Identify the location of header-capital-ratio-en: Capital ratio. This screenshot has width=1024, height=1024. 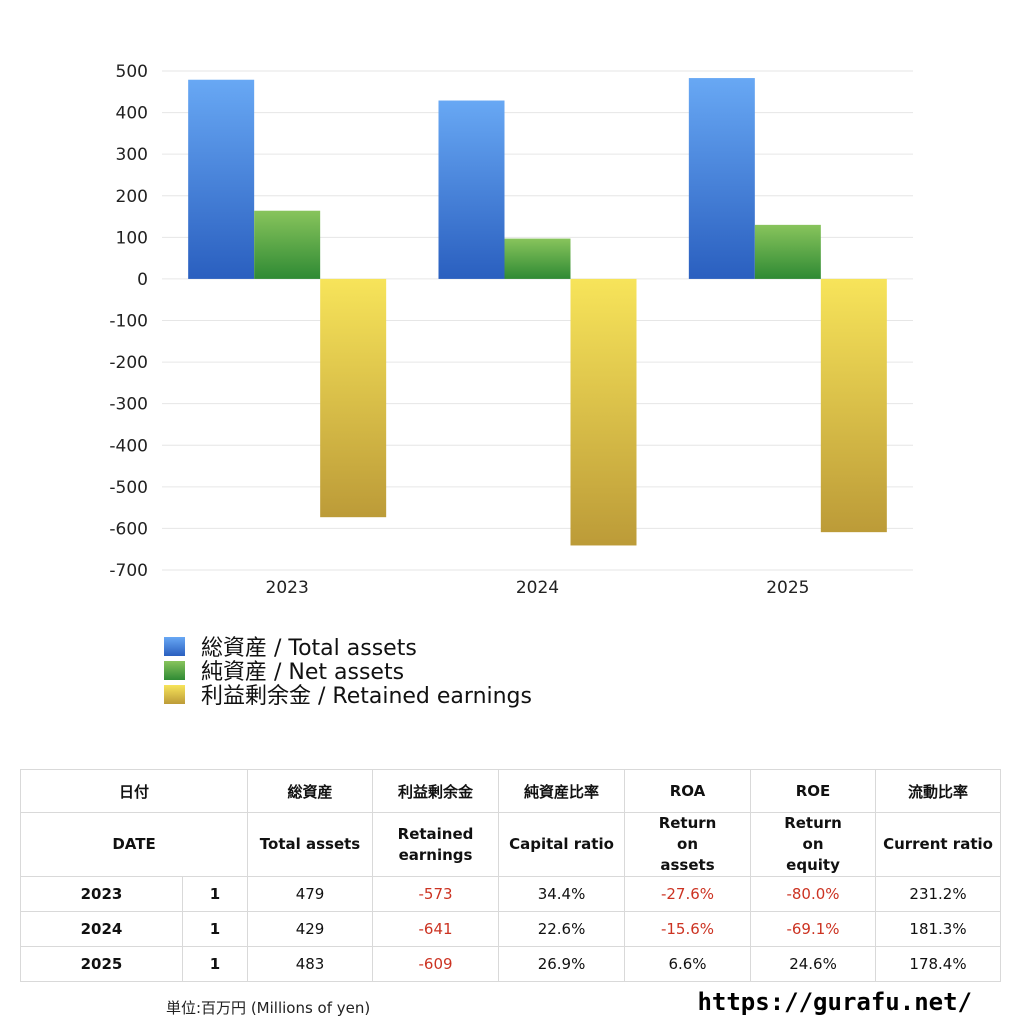
(562, 844).